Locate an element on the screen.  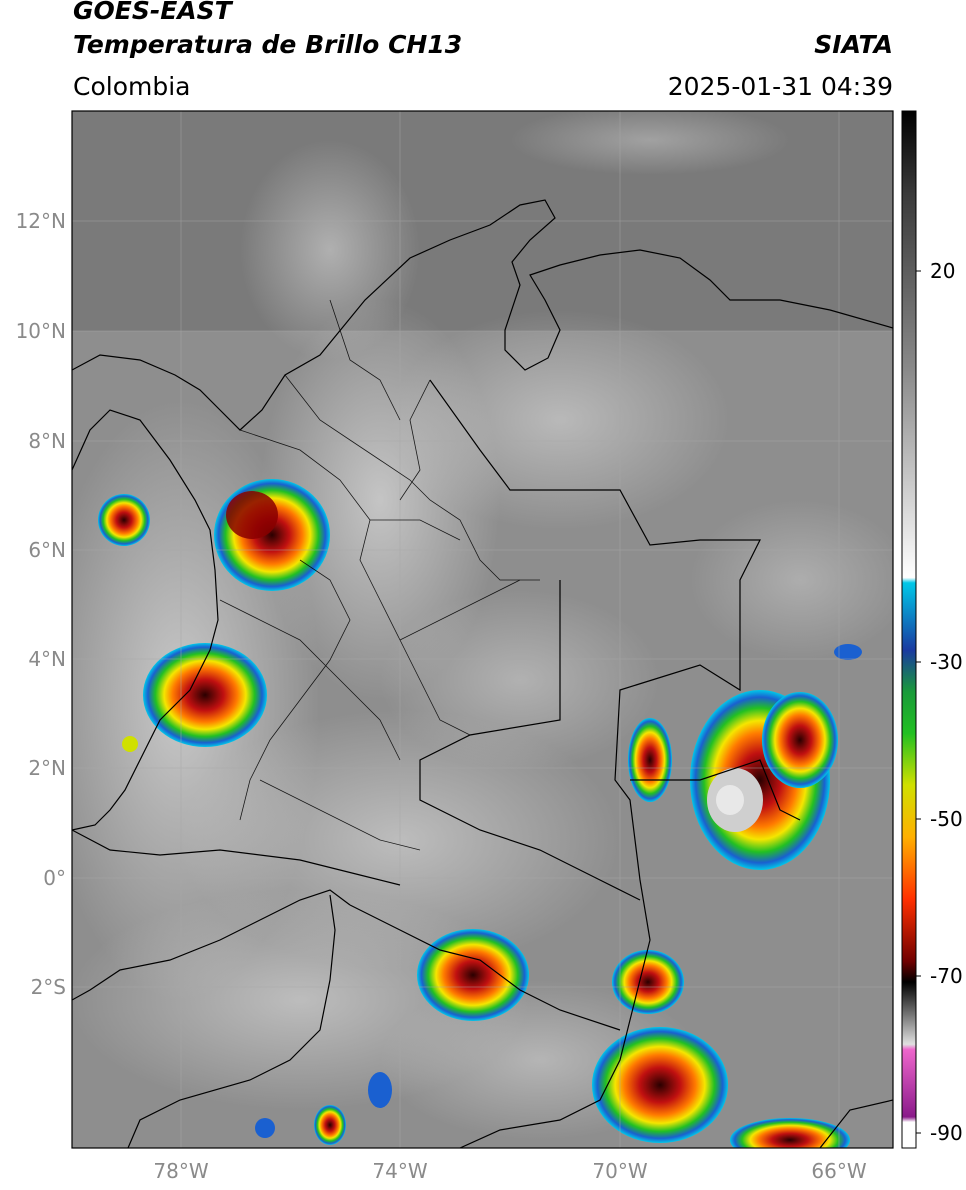
lat-ticks: 12°N 10°N 8°N 6°N 4°N 2°N 0° 2°S is located at coordinates (41, 604).